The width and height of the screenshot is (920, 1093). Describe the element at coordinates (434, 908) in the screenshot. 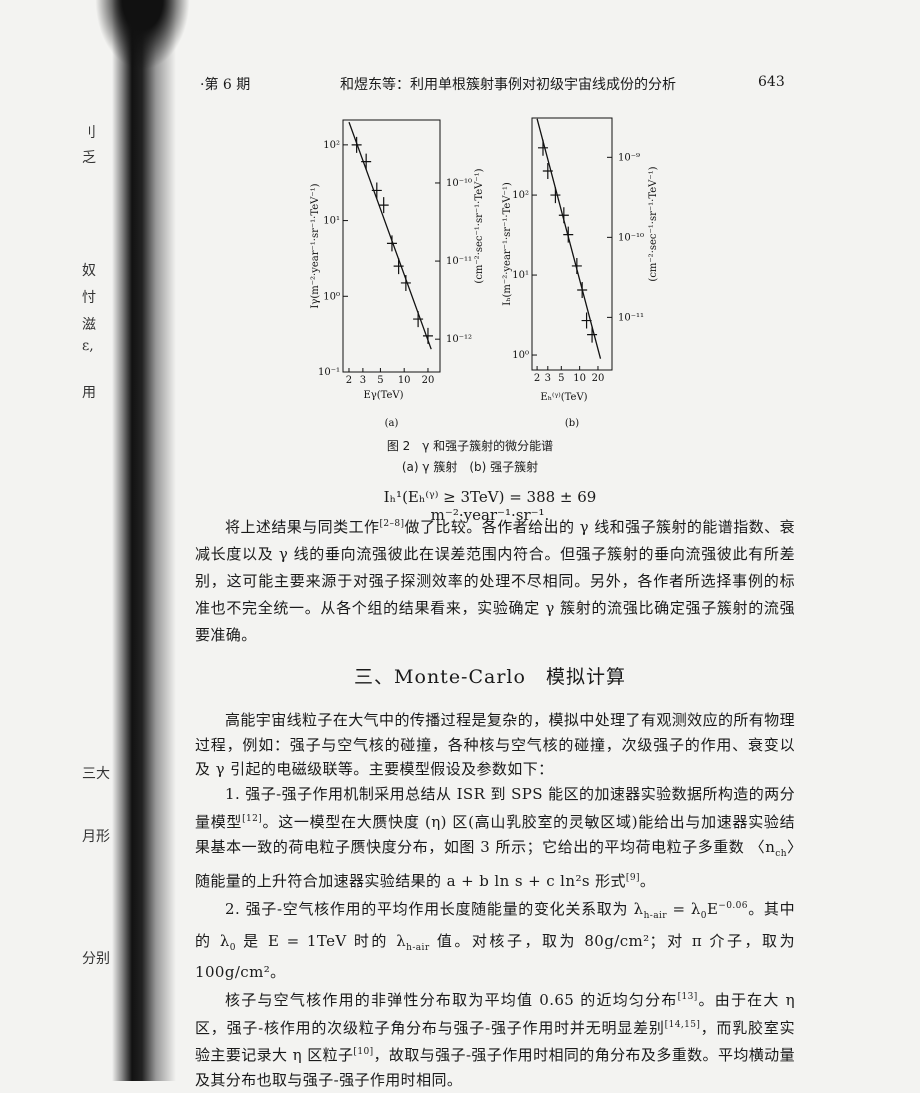

I see `text: 2. 强子-空气核作用的平均作用长度随能量的变化关系取为 λ` at that location.